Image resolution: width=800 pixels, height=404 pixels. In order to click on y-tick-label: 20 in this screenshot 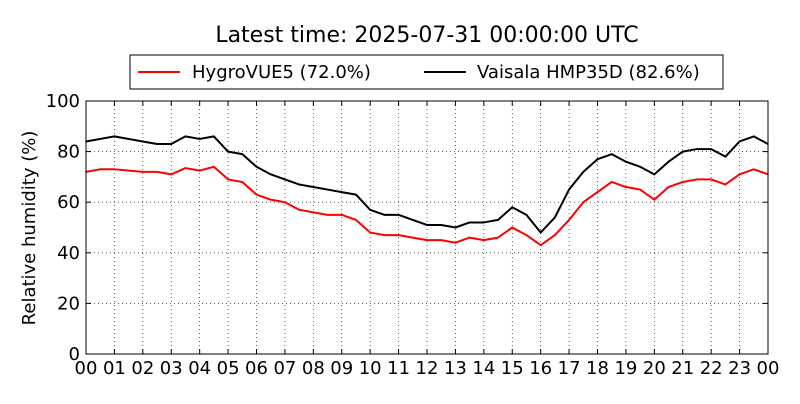, I will do `click(68, 303)`.